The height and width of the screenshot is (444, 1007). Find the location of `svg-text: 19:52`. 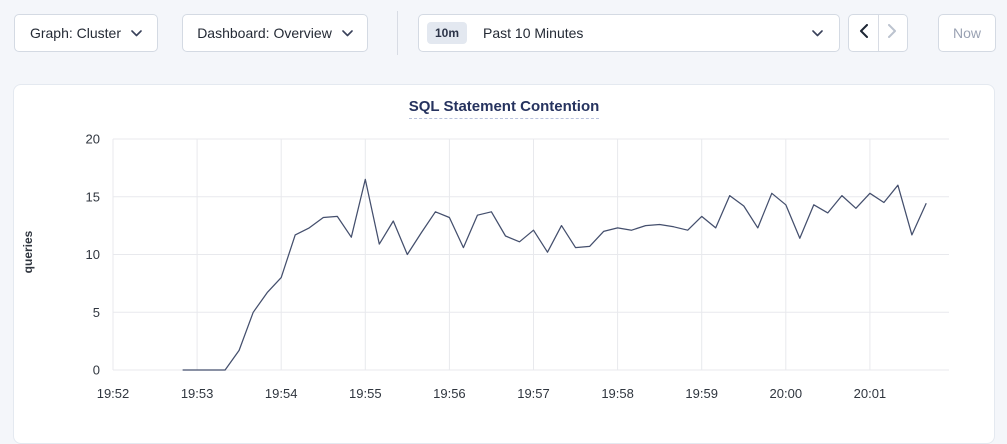

svg-text: 19:52 is located at coordinates (113, 393).